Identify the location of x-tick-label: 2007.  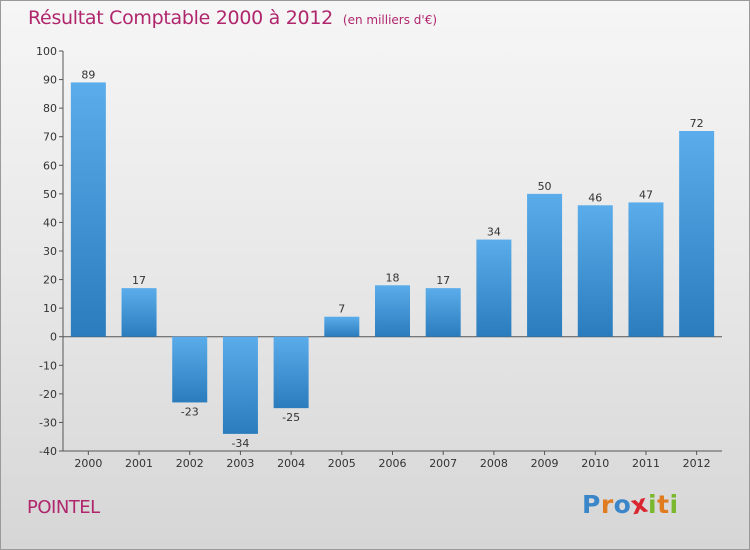
(443, 463).